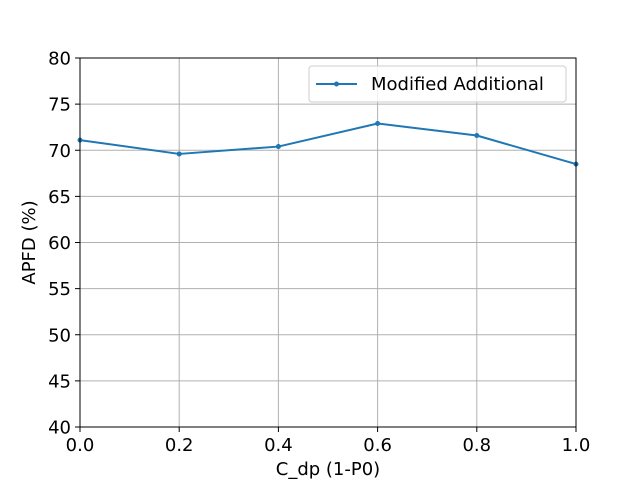  Describe the element at coordinates (328, 441) in the screenshot. I see `x-axis-ticks: 0.0 0.2 0.4 0.6 0.8 1.0` at that location.